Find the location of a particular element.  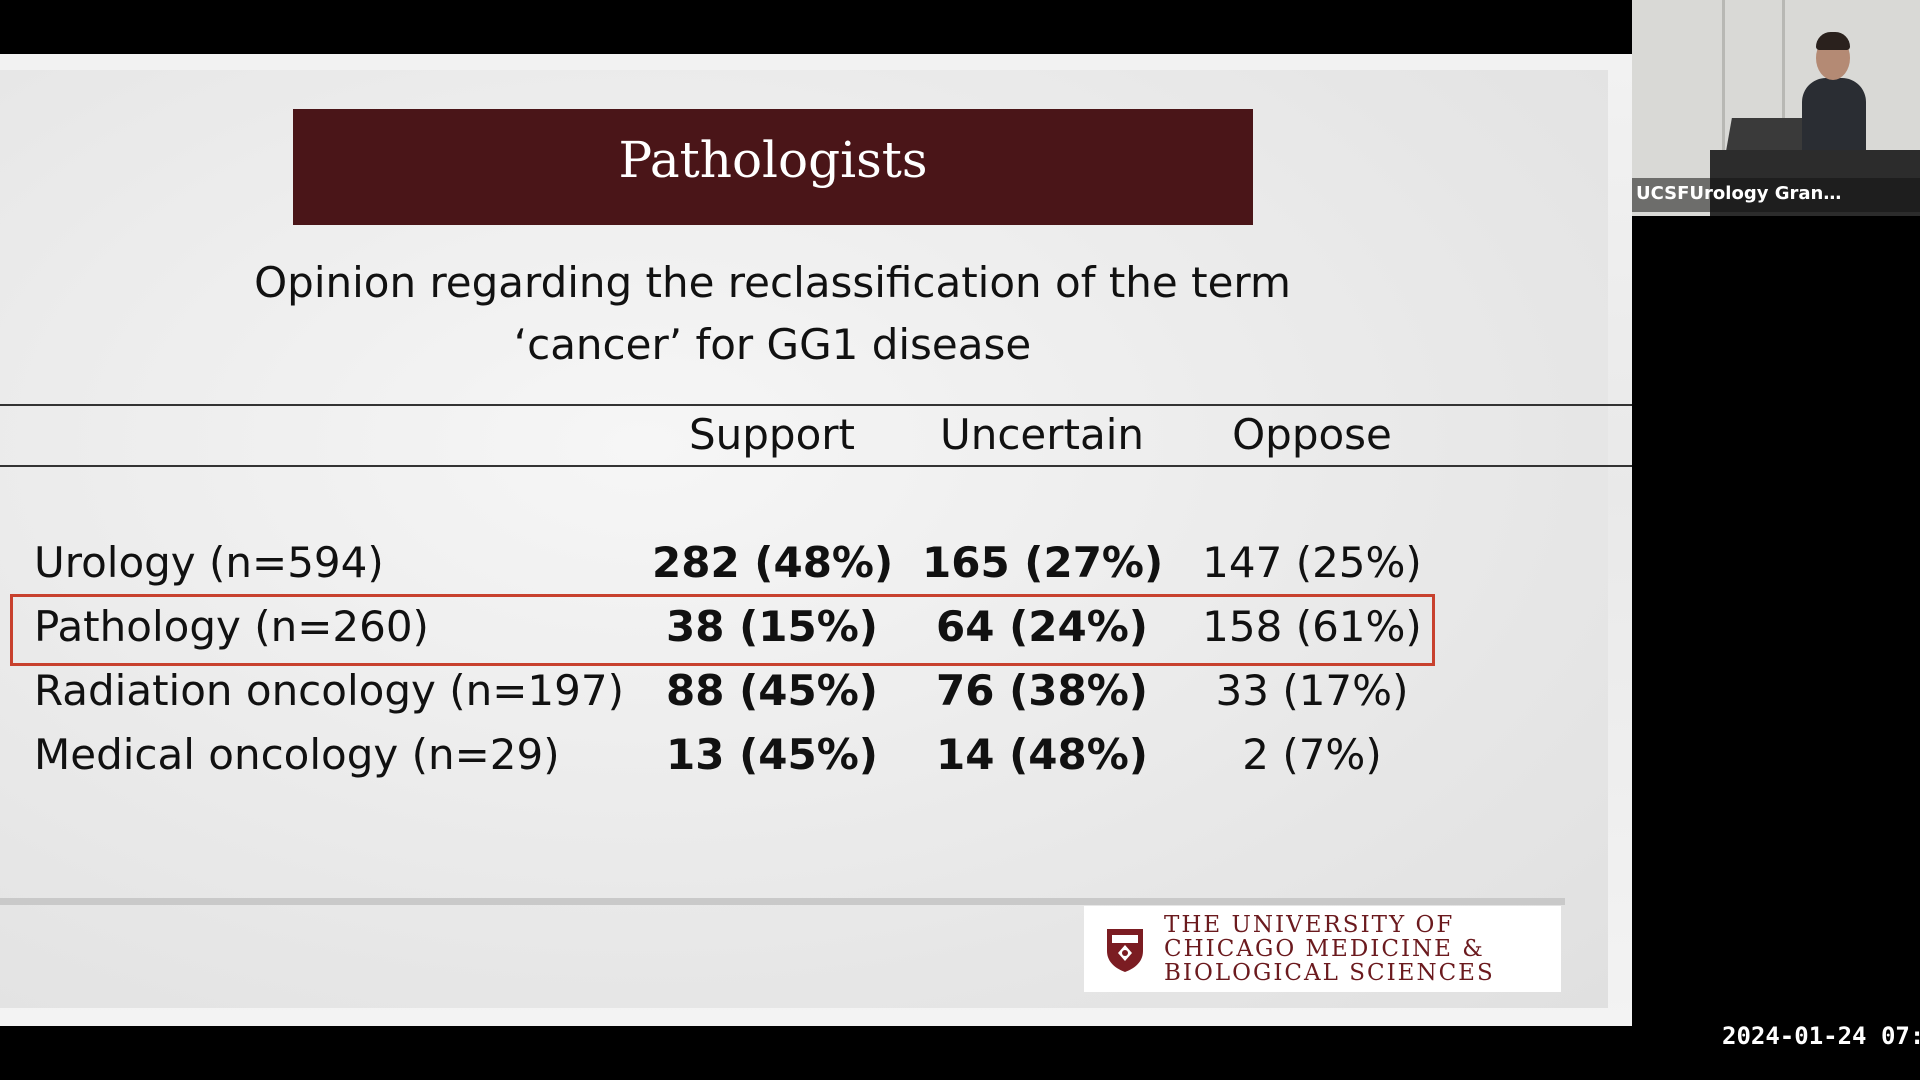

cell-pathology-uncertain: 64 (24%) is located at coordinates (1042, 626).